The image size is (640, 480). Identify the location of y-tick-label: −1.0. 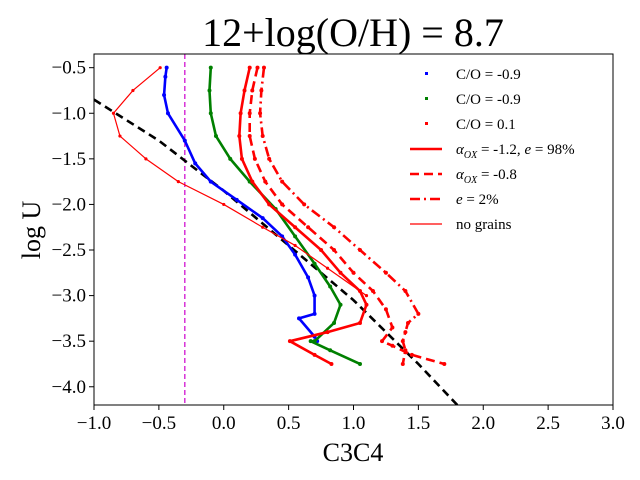
(69, 113).